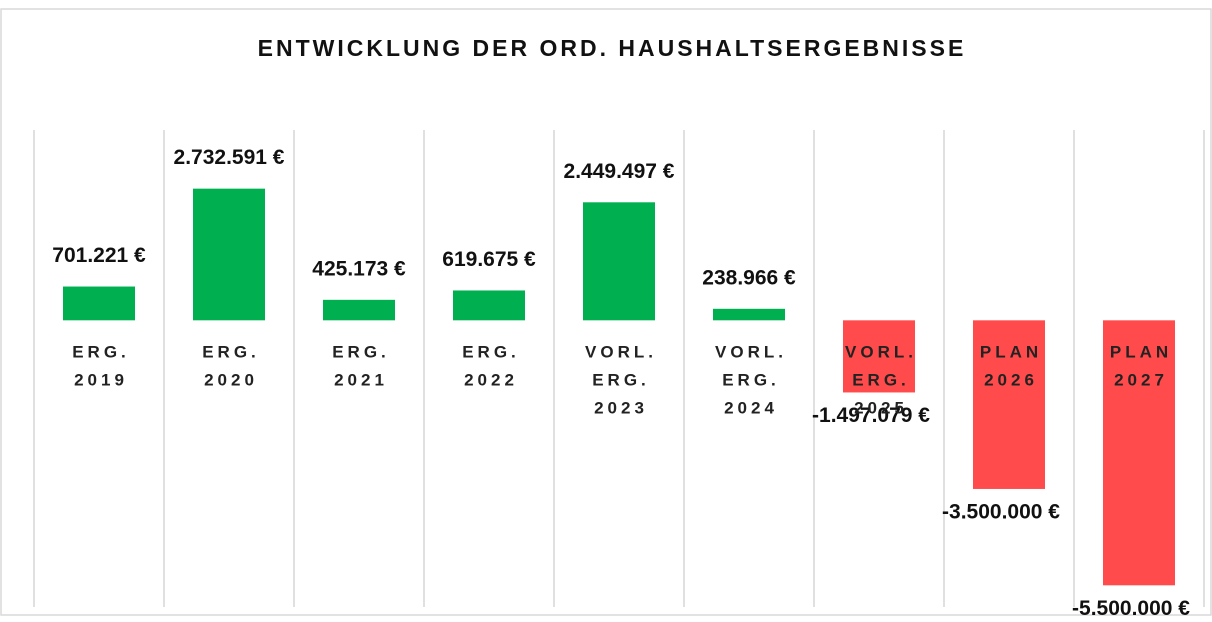  What do you see at coordinates (99, 255) in the screenshot?
I see `value-label: 701.221 €` at bounding box center [99, 255].